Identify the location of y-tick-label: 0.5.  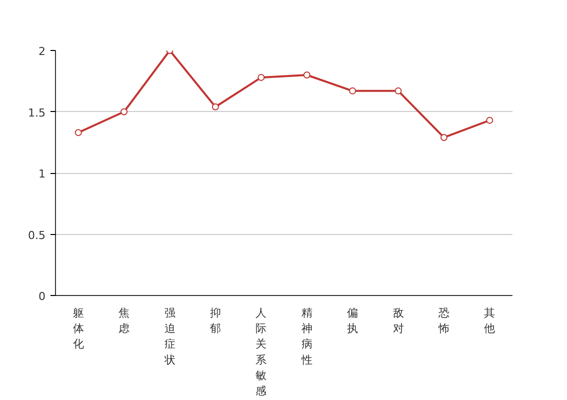
(37, 235).